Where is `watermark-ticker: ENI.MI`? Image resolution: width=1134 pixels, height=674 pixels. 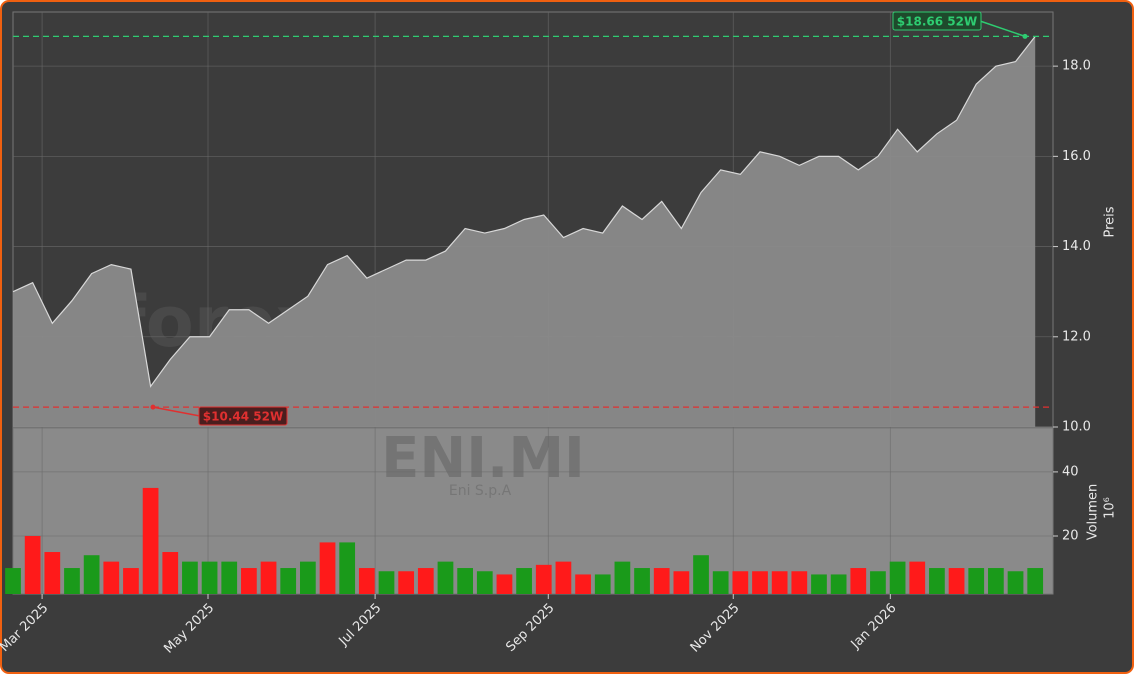
watermark-ticker: ENI.MI is located at coordinates (483, 458).